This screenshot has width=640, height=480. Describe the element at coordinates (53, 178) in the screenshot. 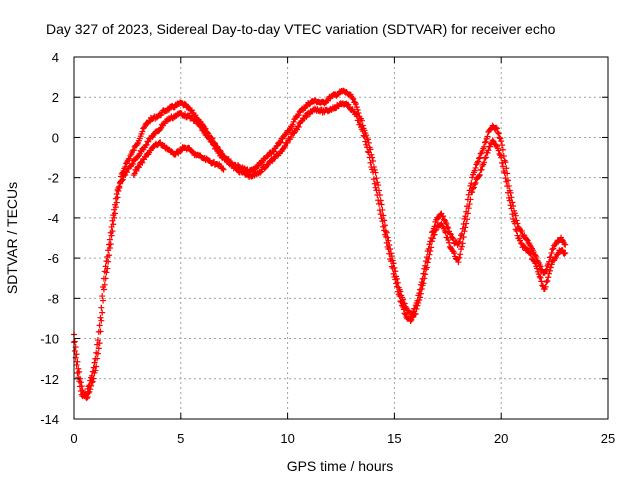

I see `y-tick-label: -2` at that location.